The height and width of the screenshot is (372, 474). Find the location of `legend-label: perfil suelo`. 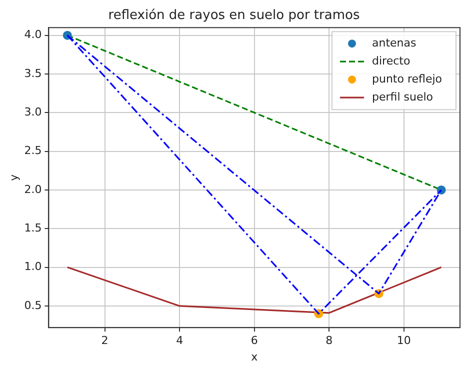

legend-label: perfil suelo is located at coordinates (403, 97).